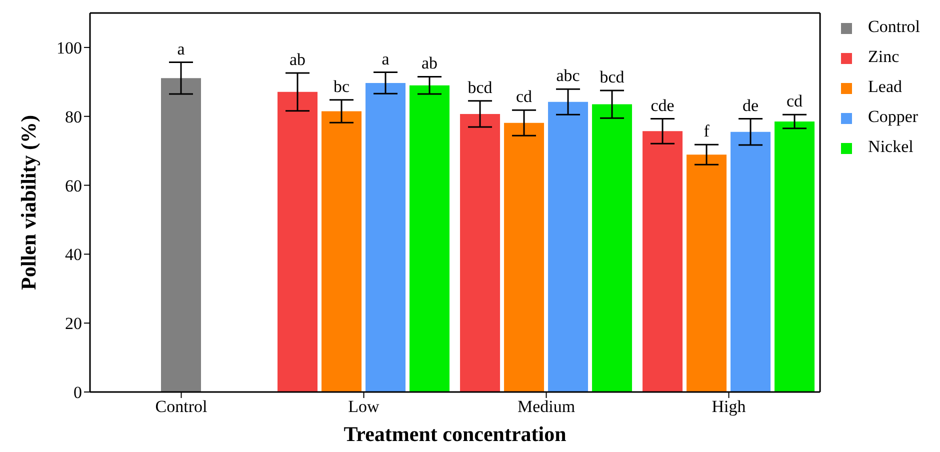  What do you see at coordinates (750, 105) in the screenshot?
I see `data-label: de` at bounding box center [750, 105].